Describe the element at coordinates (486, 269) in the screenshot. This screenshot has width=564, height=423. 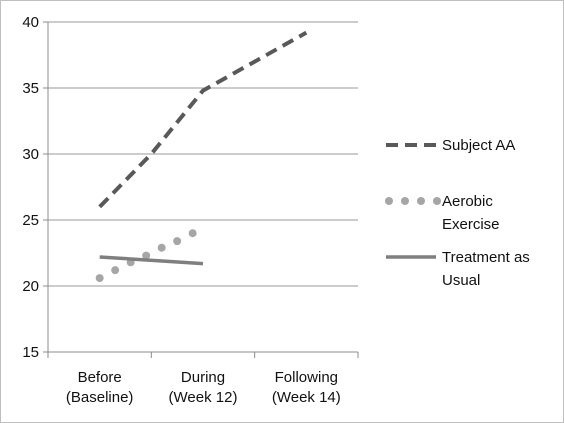
I see `legend-label: Treatment as Usual` at that location.